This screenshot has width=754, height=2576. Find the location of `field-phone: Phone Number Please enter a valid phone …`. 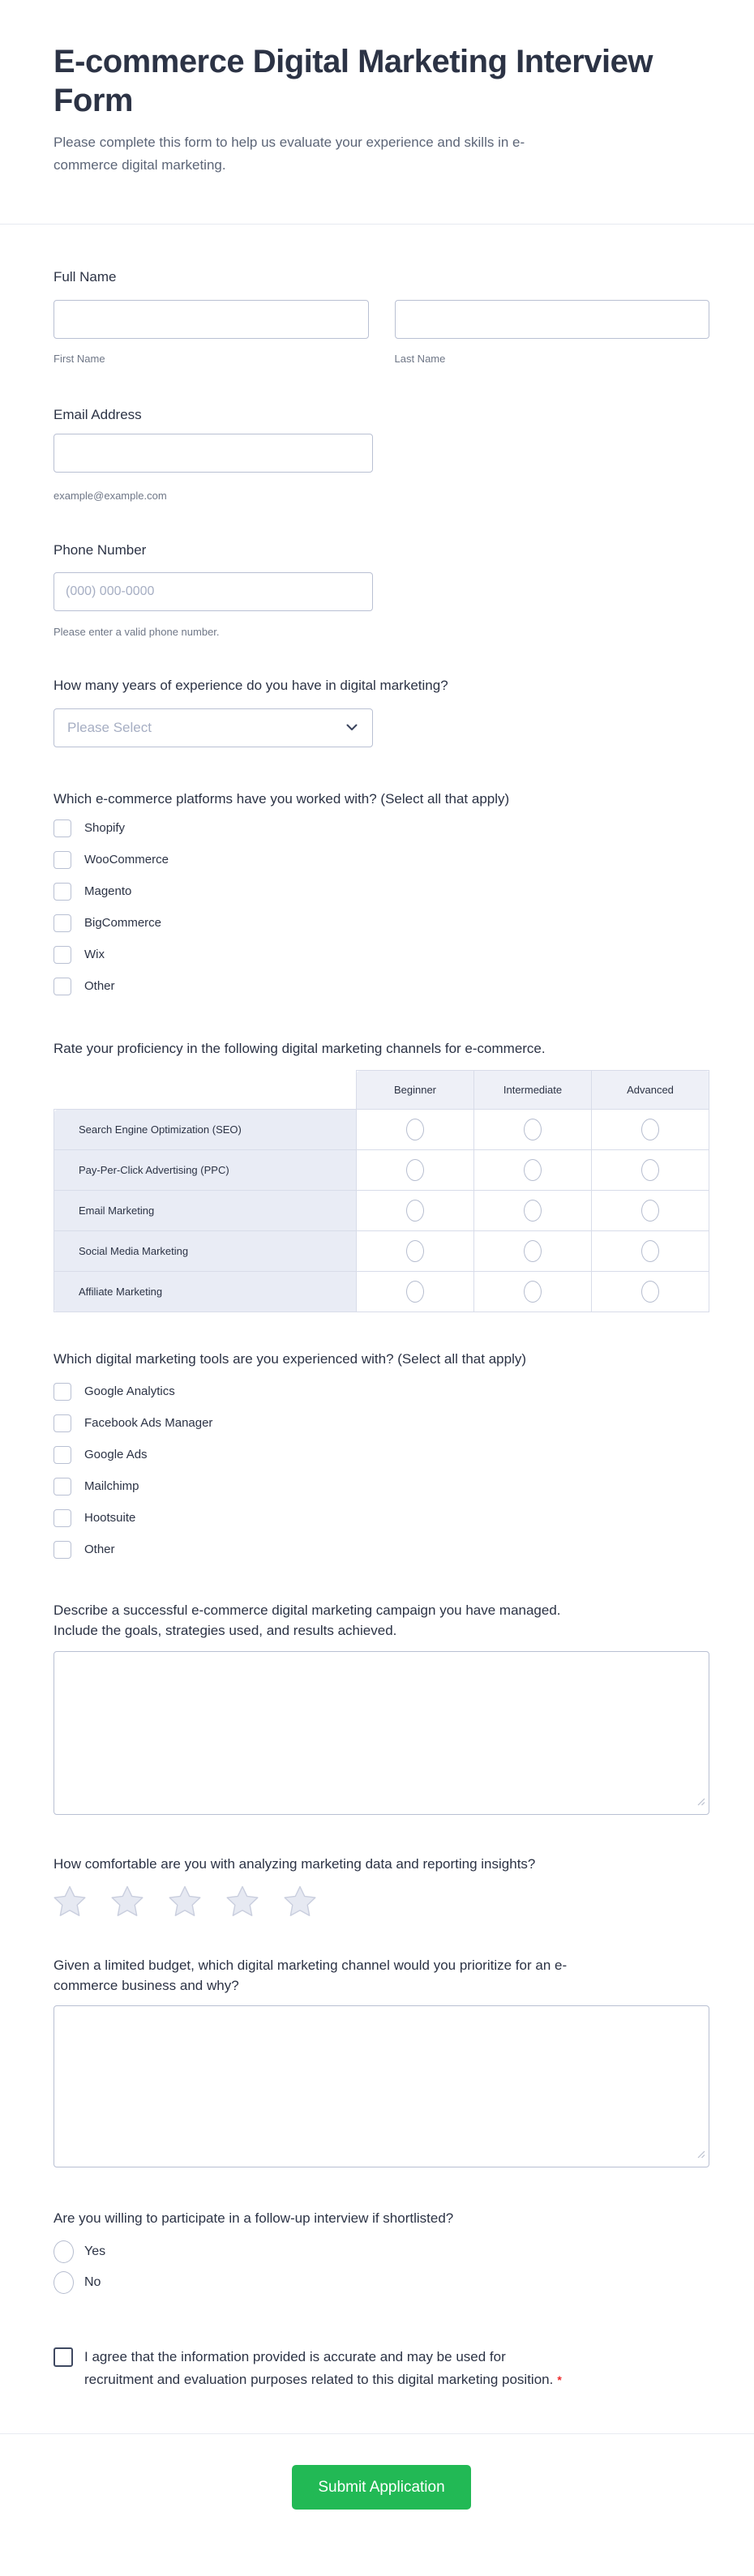

field-phone: Phone Number Please enter a valid phone … is located at coordinates (381, 590).